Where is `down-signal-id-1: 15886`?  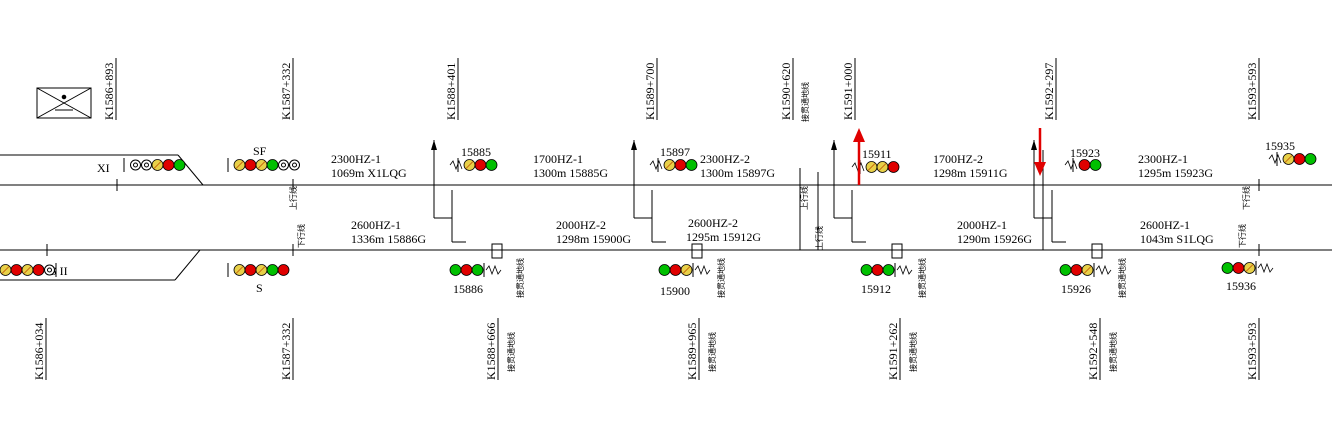 down-signal-id-1: 15886 is located at coordinates (468, 289).